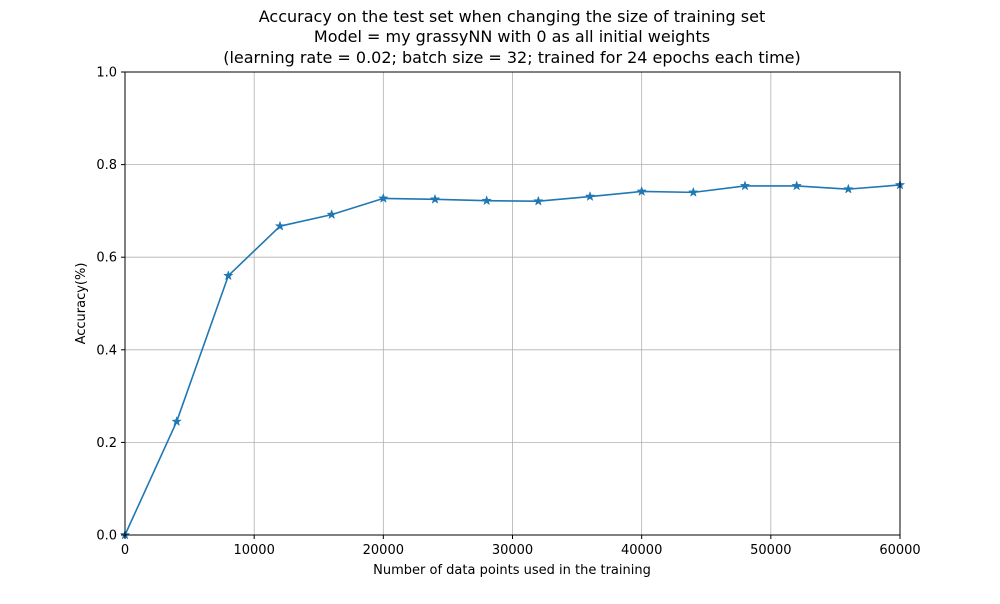  I want to click on x-tick-label: 10000, so click(253, 550).